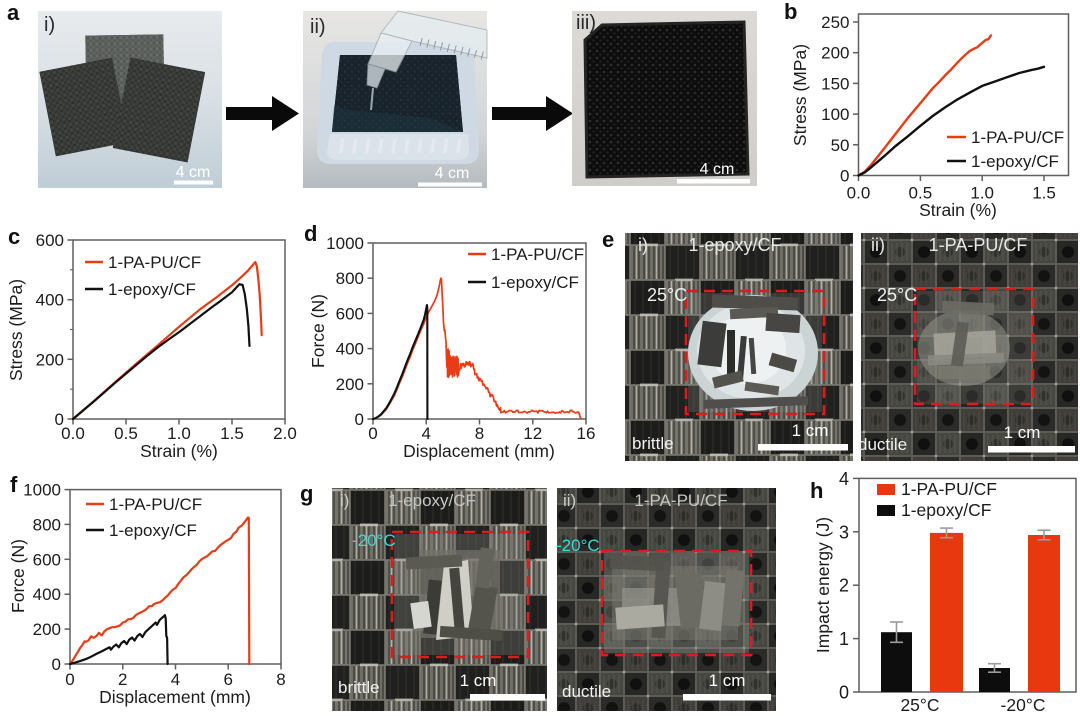  What do you see at coordinates (844, 532) in the screenshot?
I see `svg-text: 3` at bounding box center [844, 532].